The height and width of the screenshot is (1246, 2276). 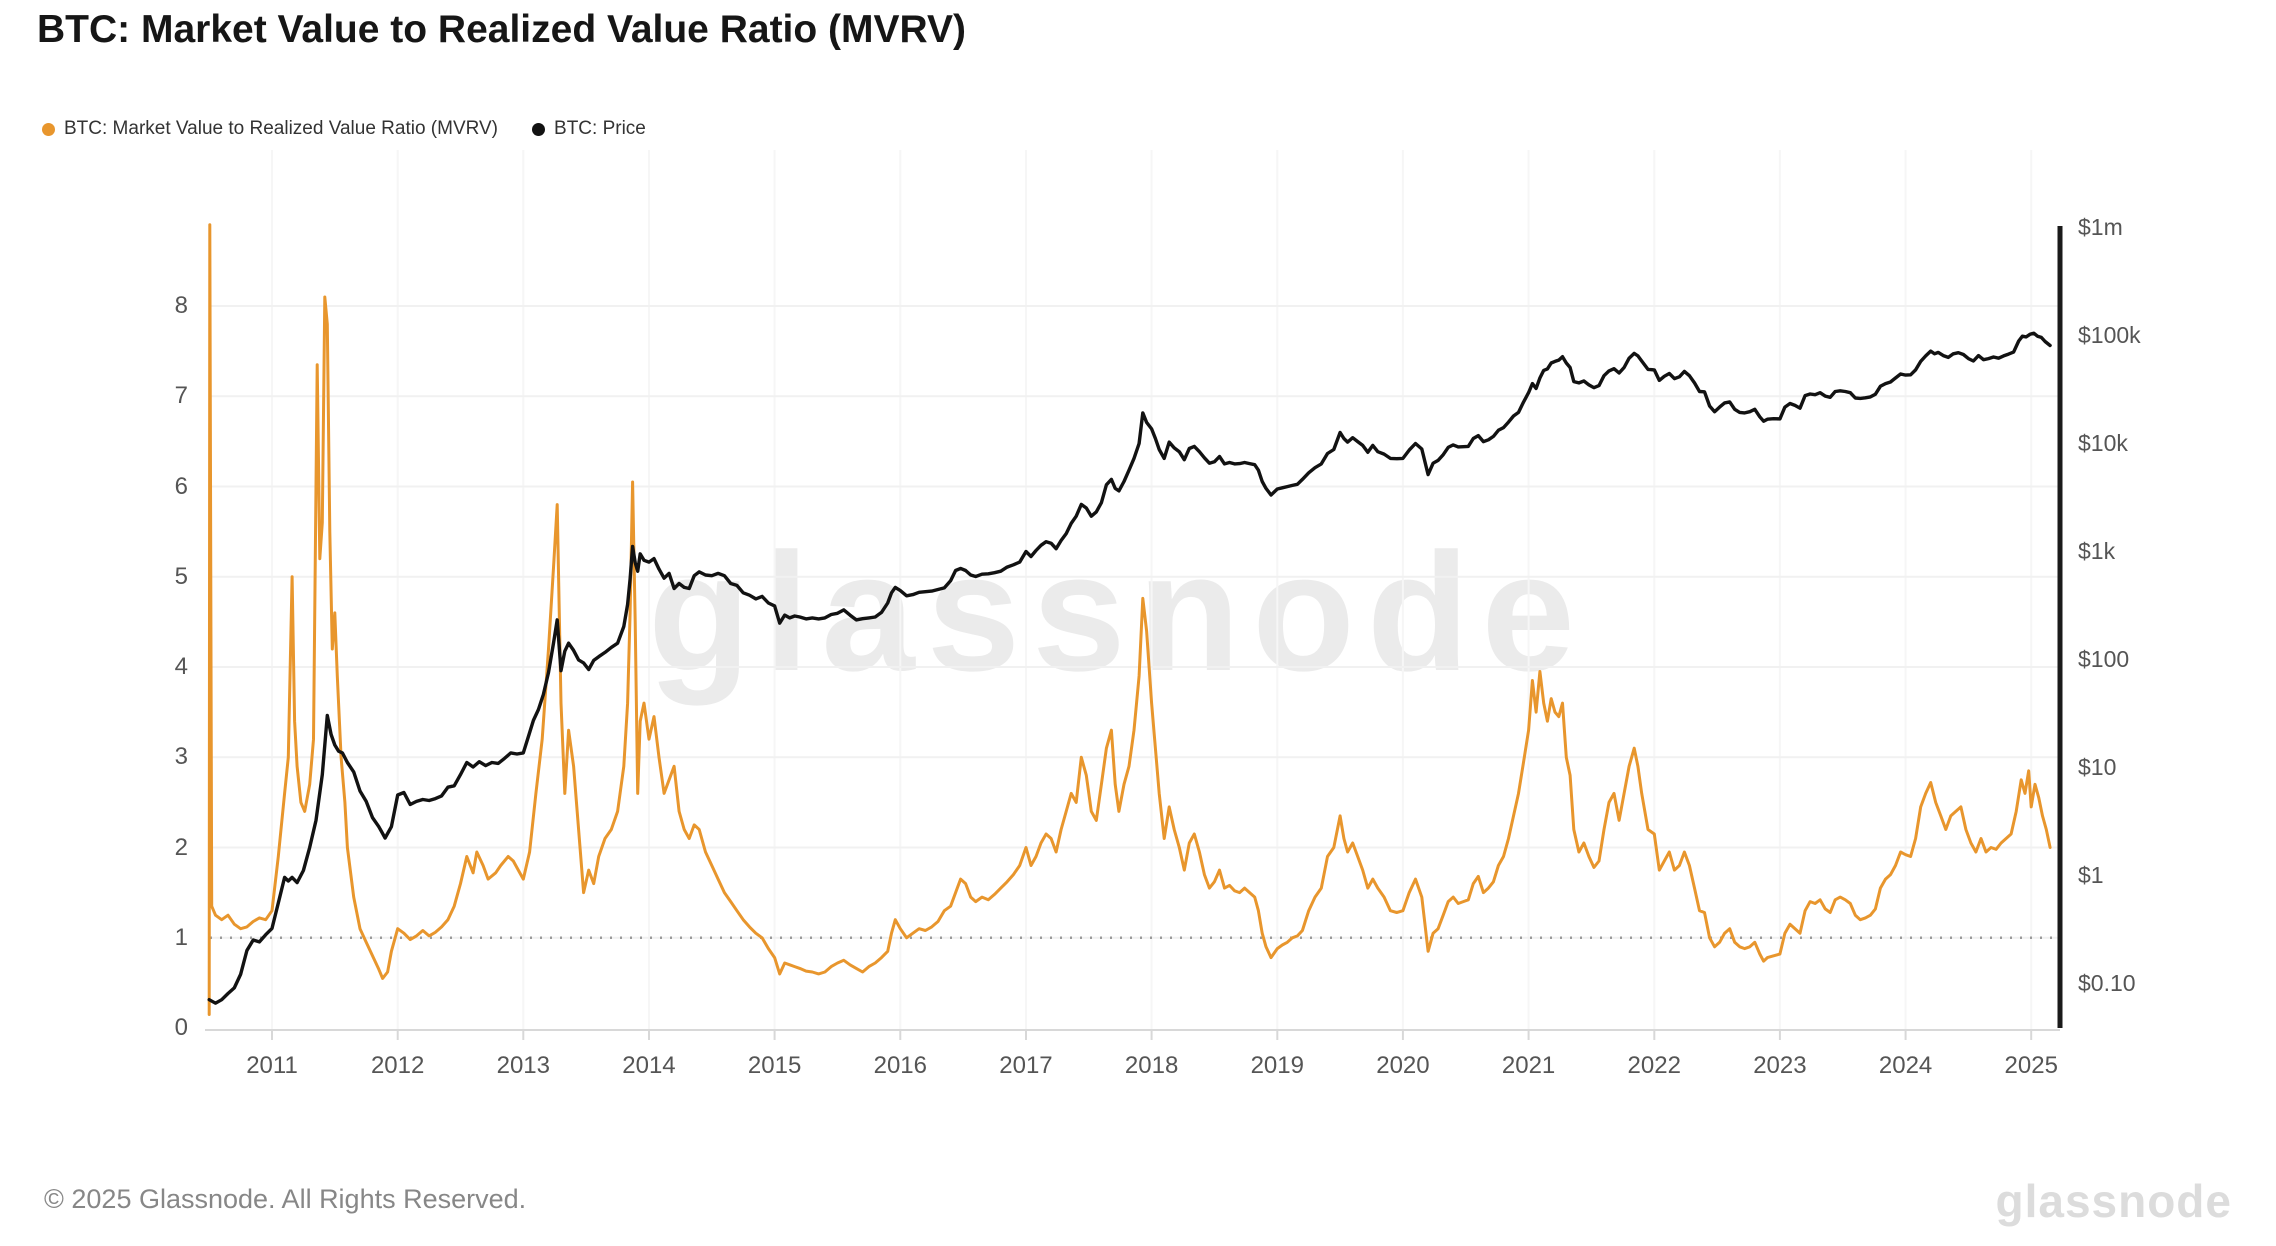 I want to click on x-axis-year-label: 2019, so click(x=1277, y=1065).